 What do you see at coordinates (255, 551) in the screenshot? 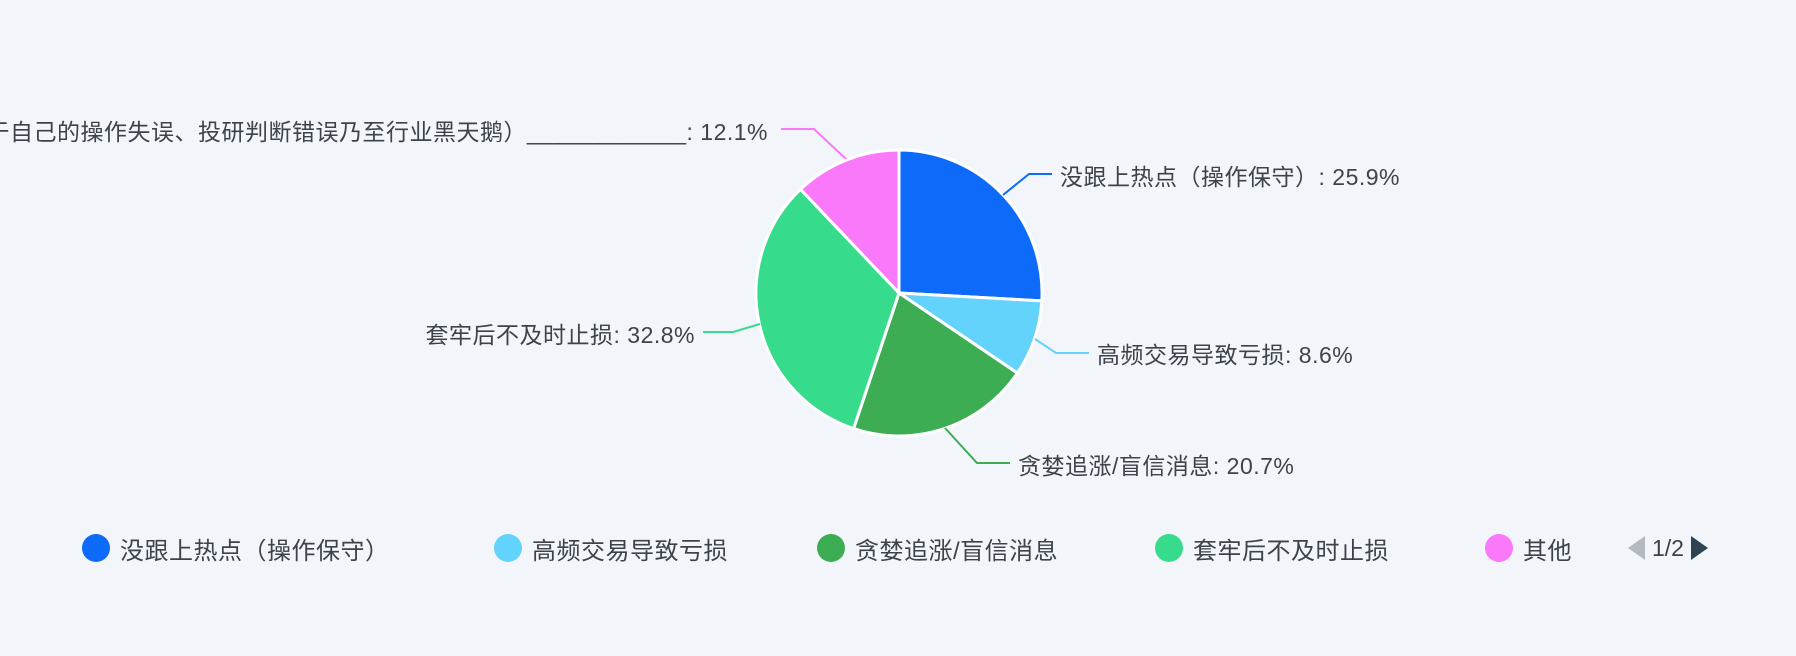
I see `legend-label-1: 没跟上热点（操作保守）` at bounding box center [255, 551].